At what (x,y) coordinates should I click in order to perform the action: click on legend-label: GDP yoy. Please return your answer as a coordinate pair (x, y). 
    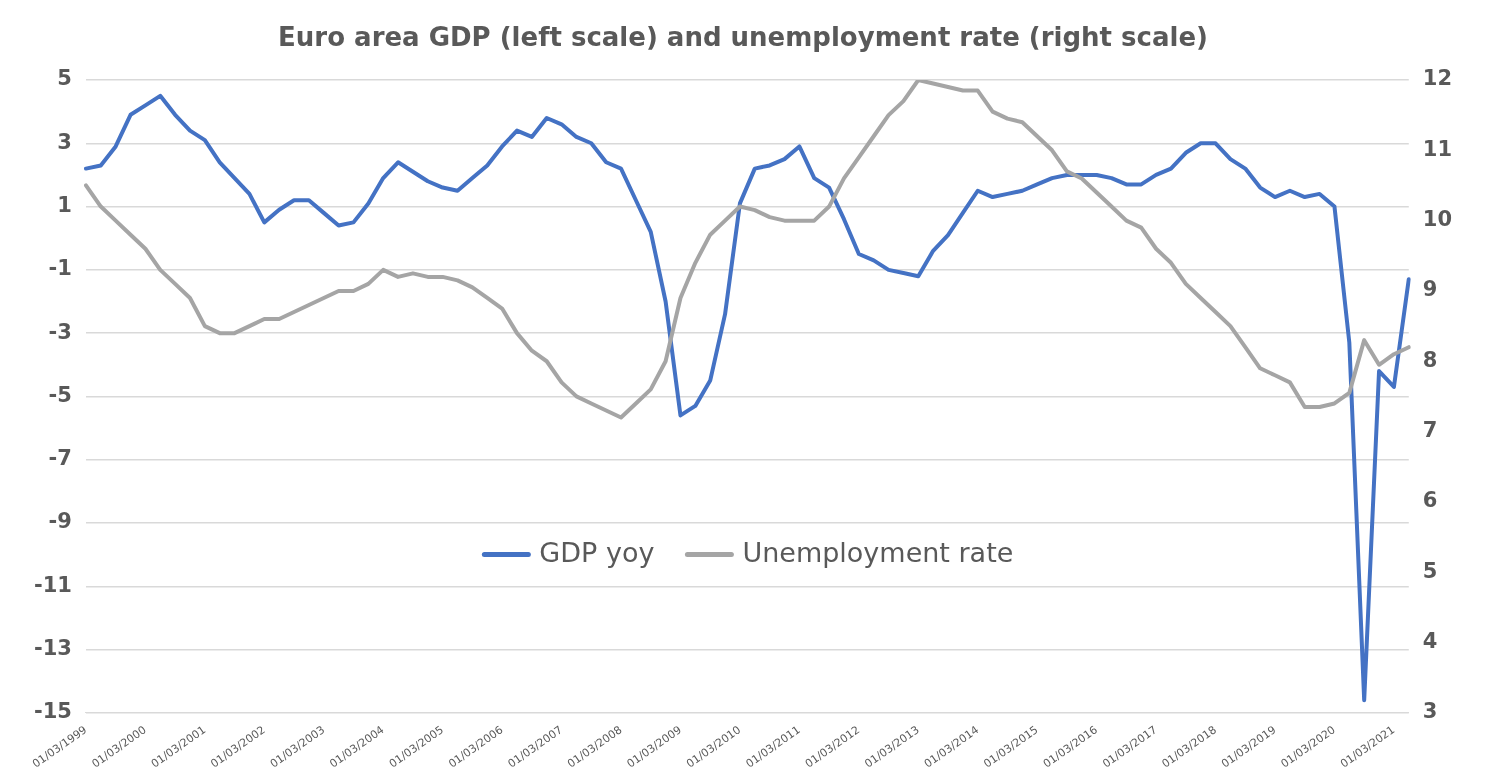
    Looking at the image, I should click on (597, 552).